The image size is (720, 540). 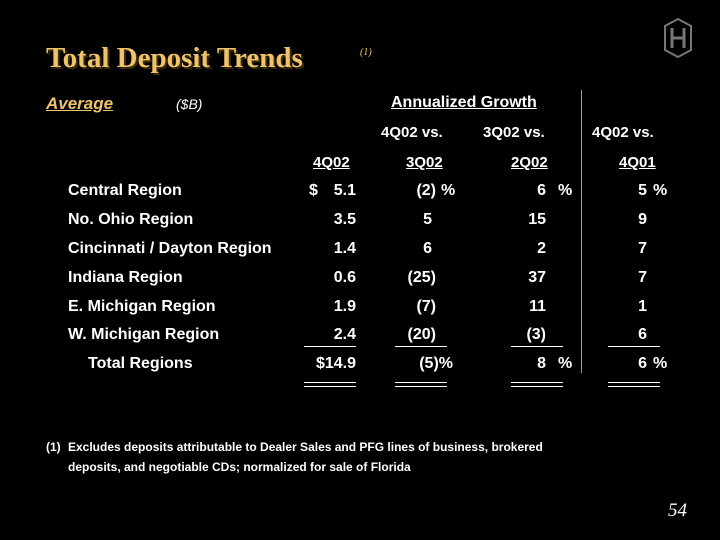 I want to click on row-g1-cincinnati-dayton: 6, so click(x=427, y=248).